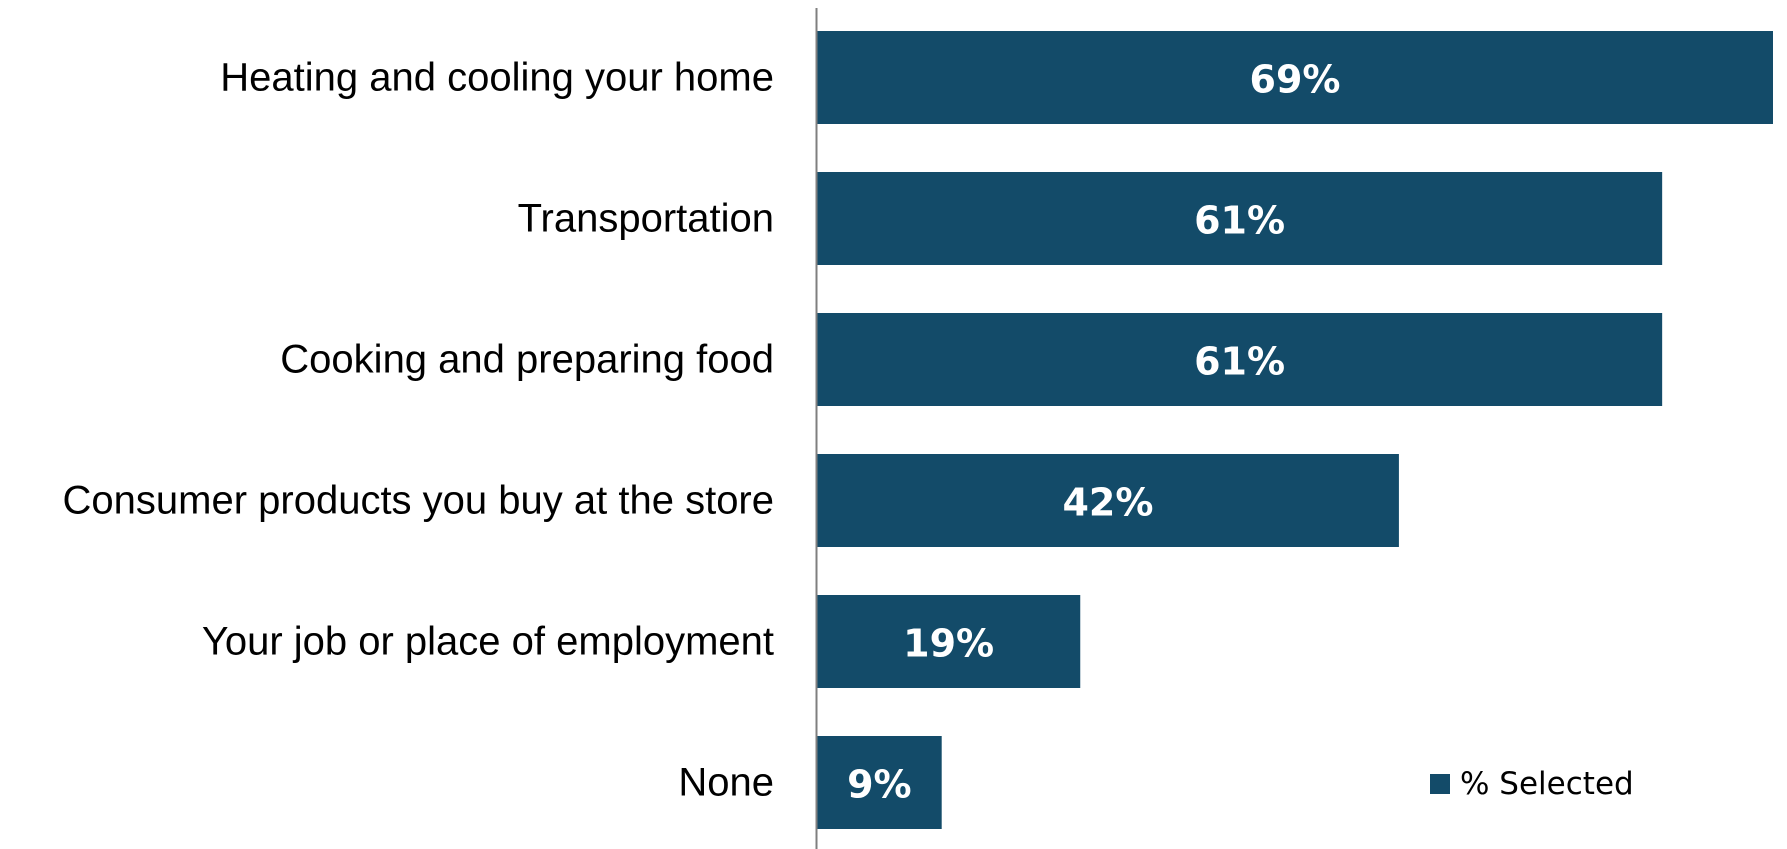 The image size is (1787, 849). I want to click on category-label: Cooking and preparing food, so click(527, 360).